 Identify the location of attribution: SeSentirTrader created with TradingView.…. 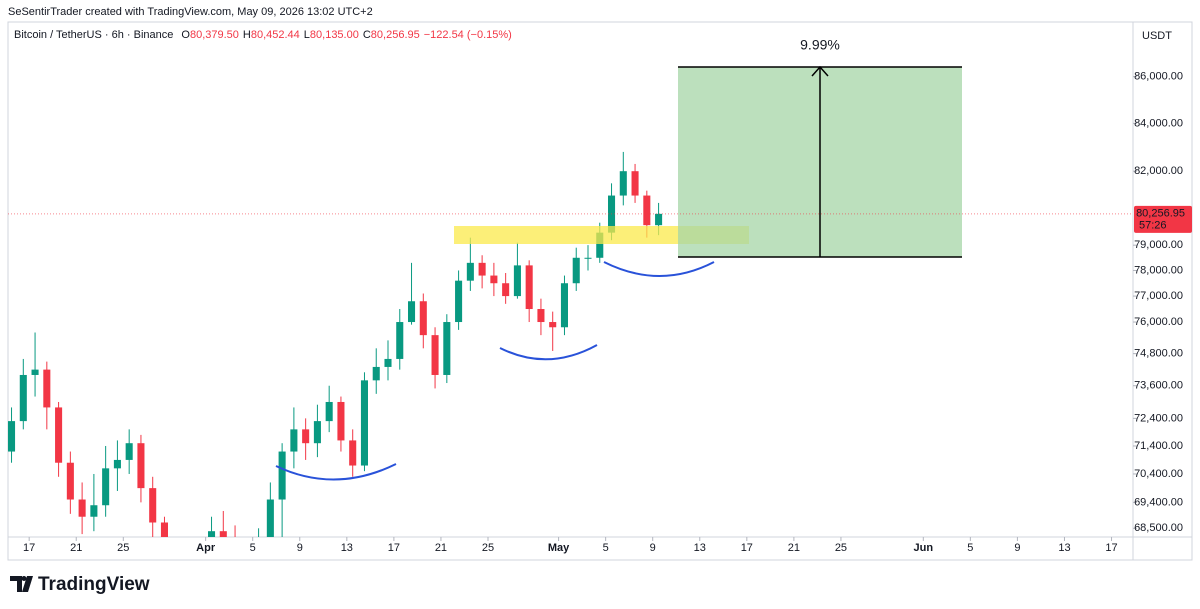
(190, 12).